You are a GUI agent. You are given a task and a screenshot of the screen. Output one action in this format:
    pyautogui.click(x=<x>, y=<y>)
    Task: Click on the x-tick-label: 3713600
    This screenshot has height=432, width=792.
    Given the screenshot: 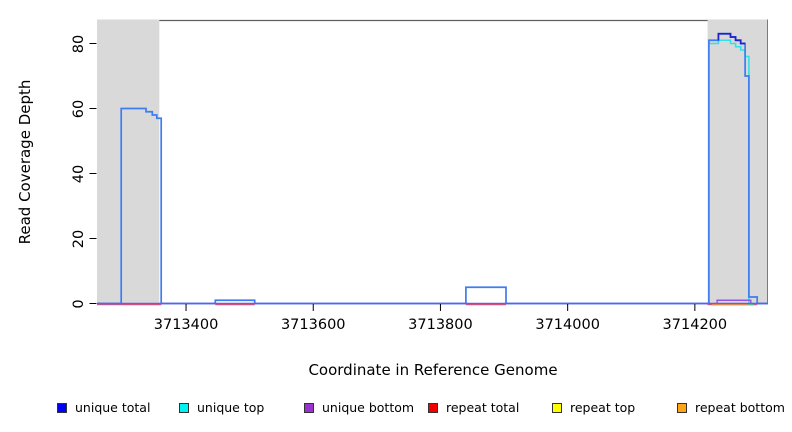 What is the action you would take?
    pyautogui.click(x=313, y=325)
    